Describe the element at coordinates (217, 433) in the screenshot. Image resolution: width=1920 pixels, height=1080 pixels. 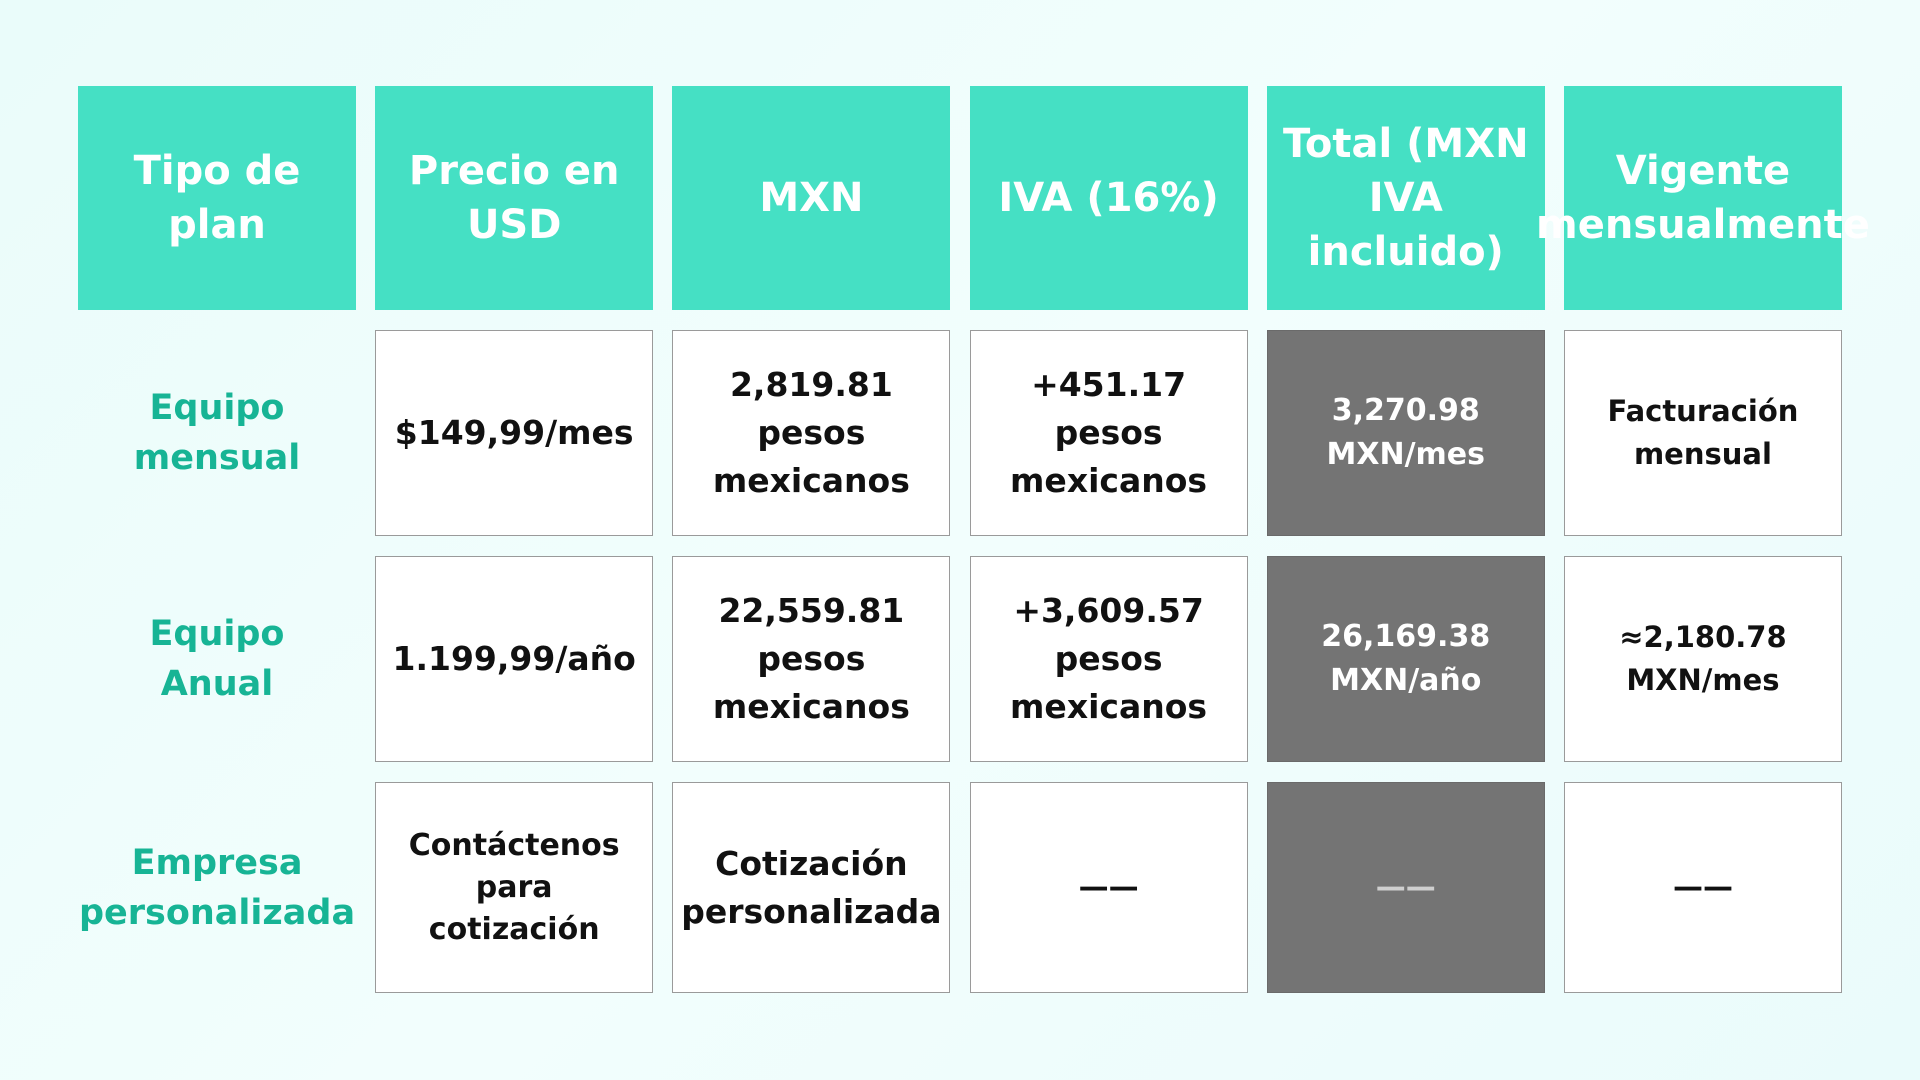
I see `row-label-equipo-mensual: Equipo mensual` at that location.